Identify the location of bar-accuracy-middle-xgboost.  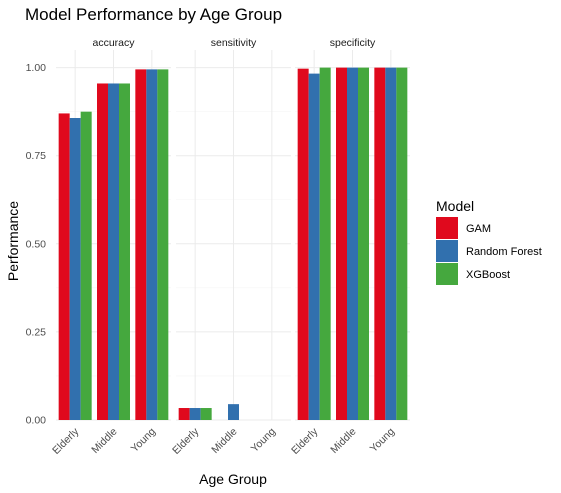
(124, 251).